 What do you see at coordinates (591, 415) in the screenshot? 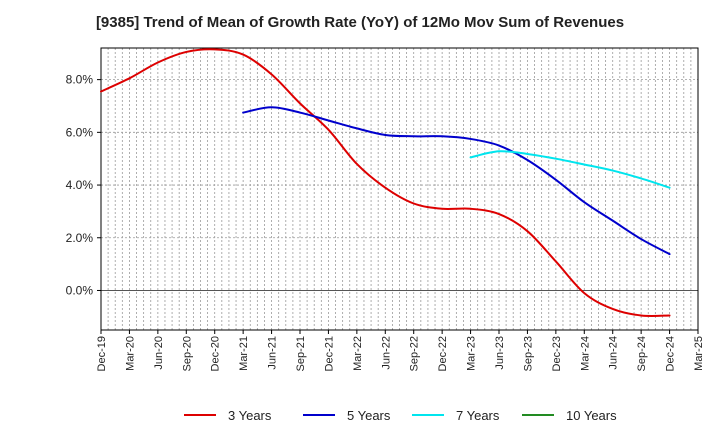
I see `legend-label: 10 Years` at bounding box center [591, 415].